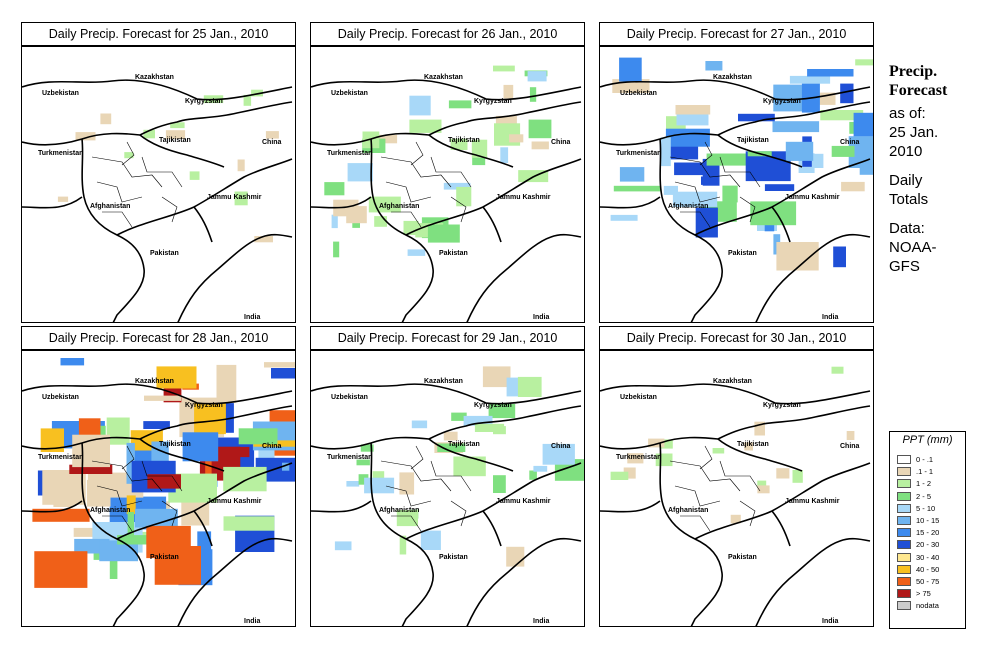 The width and height of the screenshot is (983, 649). What do you see at coordinates (929, 582) in the screenshot?
I see `legend-item: 50 - 75` at bounding box center [929, 582].